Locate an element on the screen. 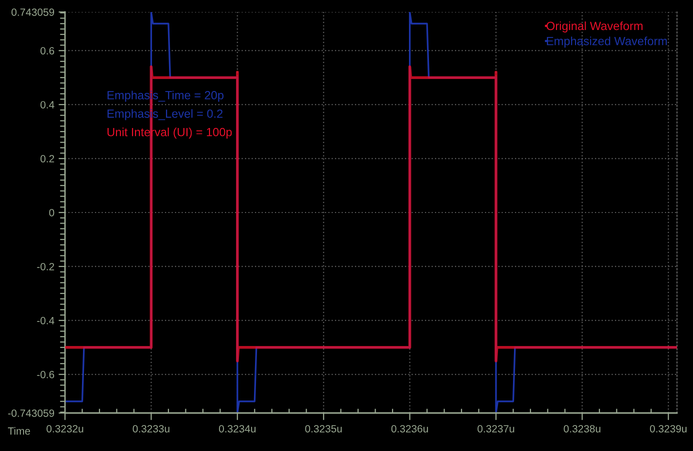 Image resolution: width=693 pixels, height=451 pixels. x-tick-label: 0.3234u is located at coordinates (237, 428).